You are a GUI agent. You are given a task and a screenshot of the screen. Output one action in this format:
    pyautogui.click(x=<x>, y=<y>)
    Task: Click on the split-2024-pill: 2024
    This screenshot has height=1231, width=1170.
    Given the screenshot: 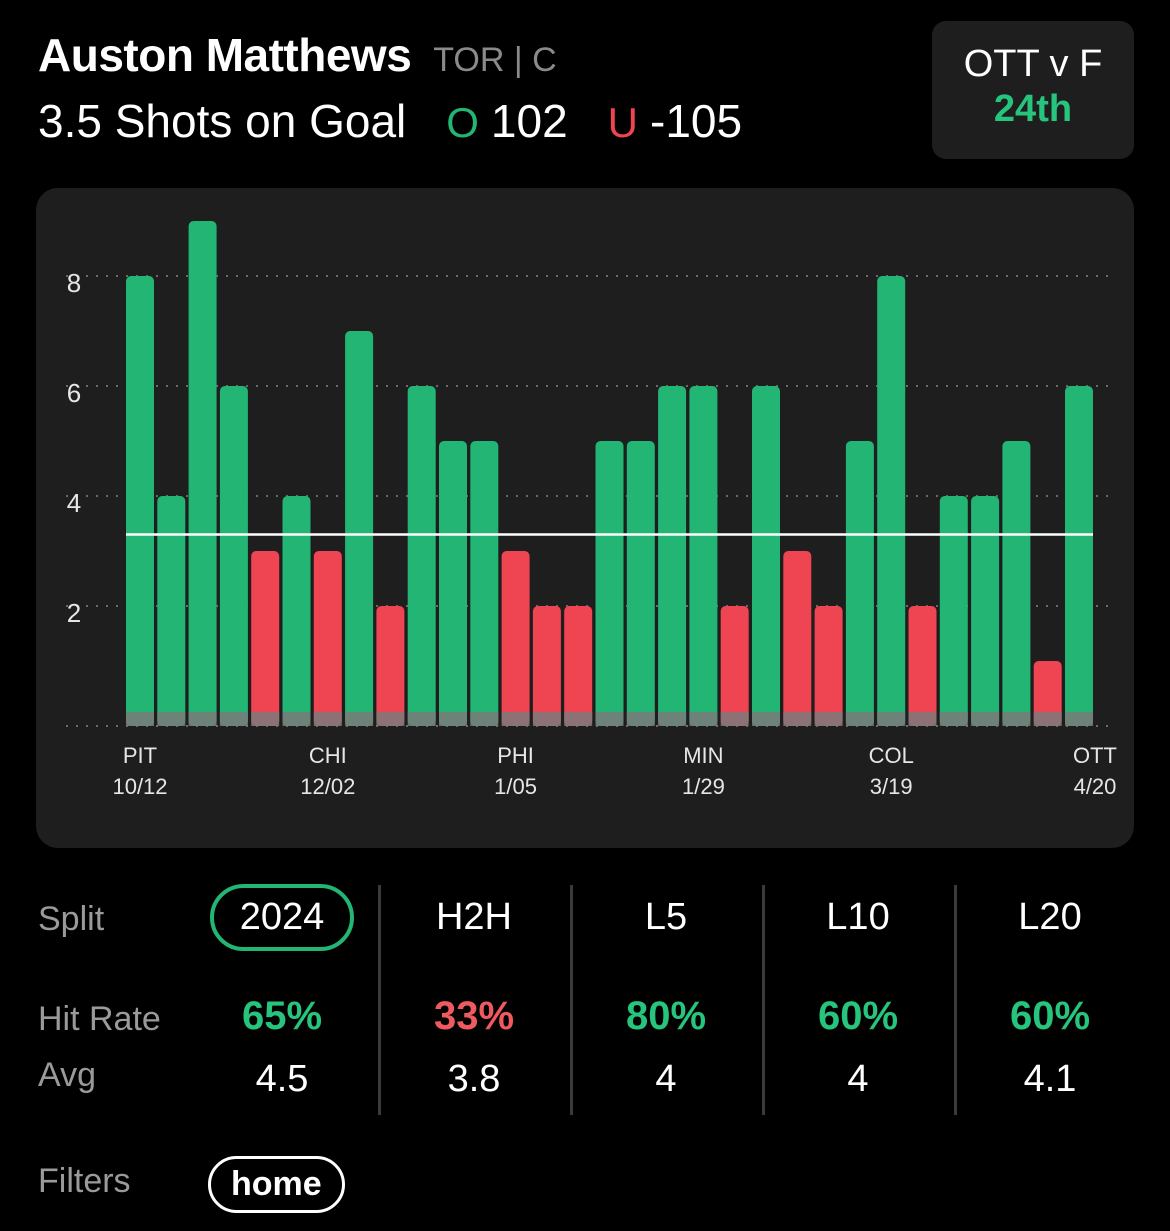 What is the action you would take?
    pyautogui.click(x=282, y=917)
    